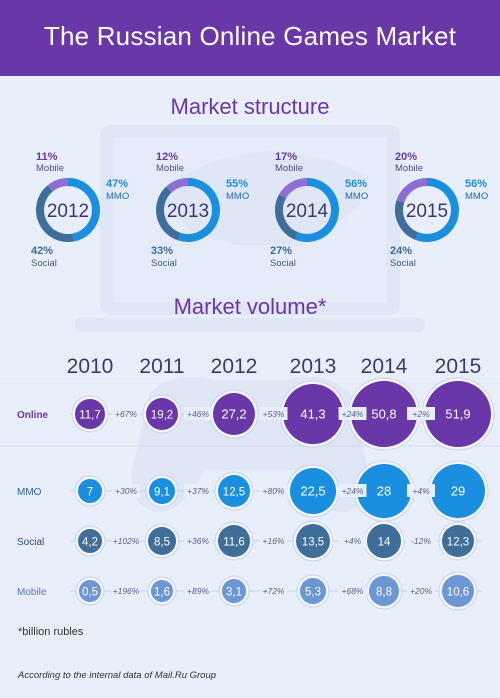 Image resolution: width=500 pixels, height=698 pixels. Describe the element at coordinates (250, 38) in the screenshot. I see `header-bar` at that location.